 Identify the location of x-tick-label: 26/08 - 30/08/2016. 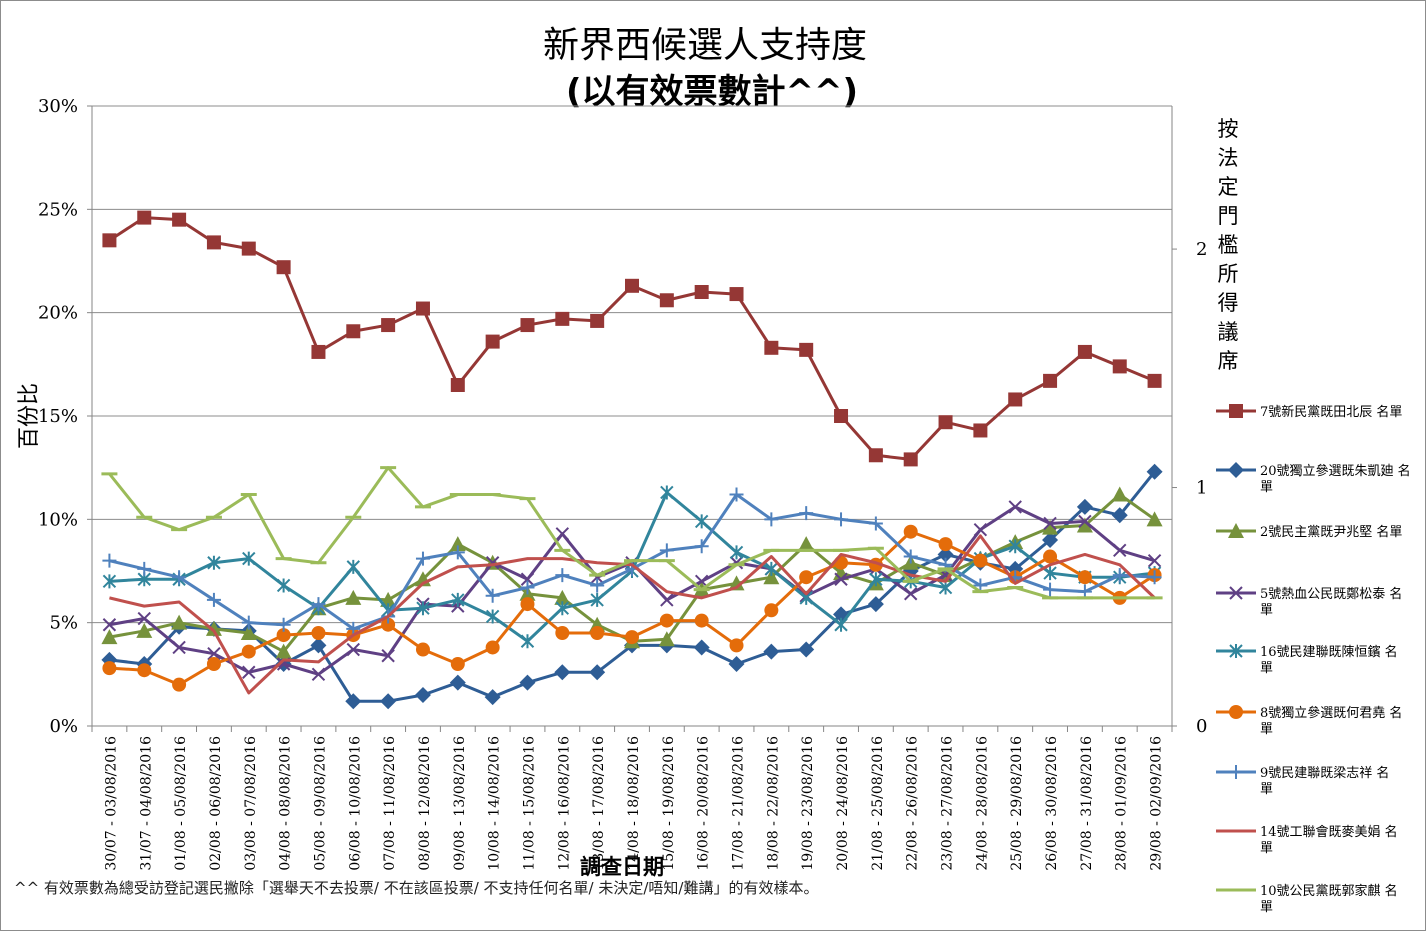
(1052, 803).